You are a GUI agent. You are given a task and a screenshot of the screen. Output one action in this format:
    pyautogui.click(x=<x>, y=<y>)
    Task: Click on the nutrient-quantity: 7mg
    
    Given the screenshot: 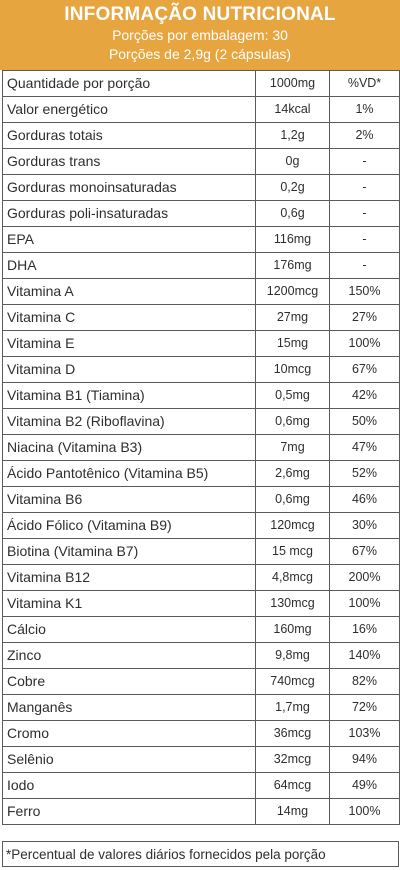 What is the action you would take?
    pyautogui.click(x=292, y=447)
    